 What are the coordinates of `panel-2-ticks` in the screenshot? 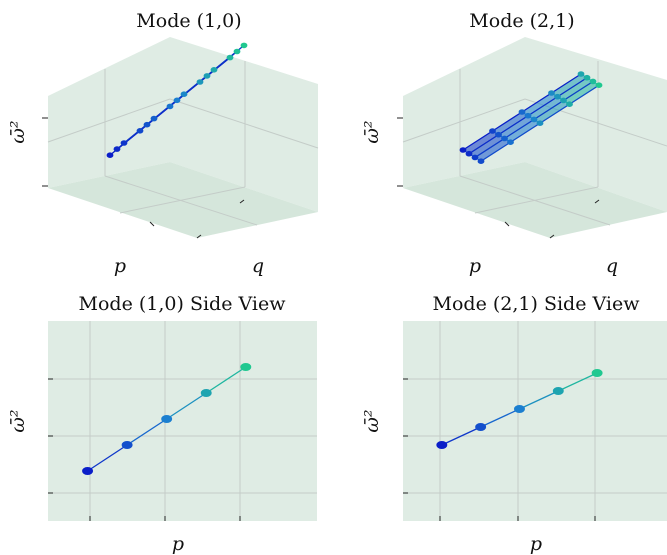 It's located at (498, 178).